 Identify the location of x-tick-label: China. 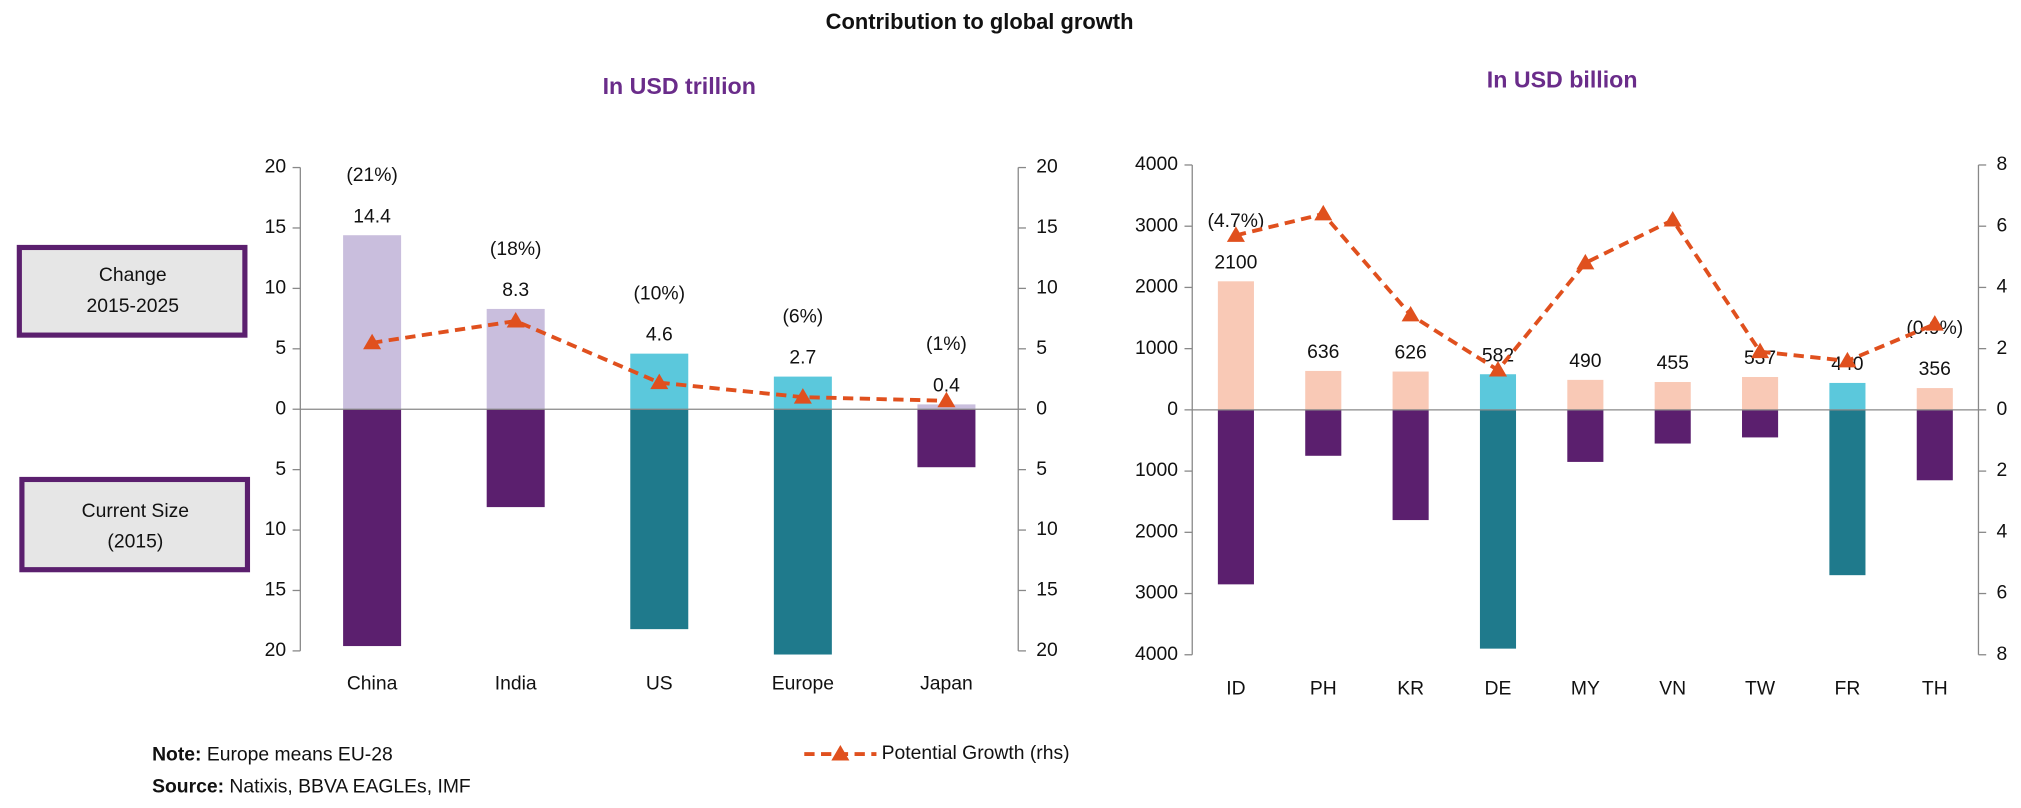
(372, 684).